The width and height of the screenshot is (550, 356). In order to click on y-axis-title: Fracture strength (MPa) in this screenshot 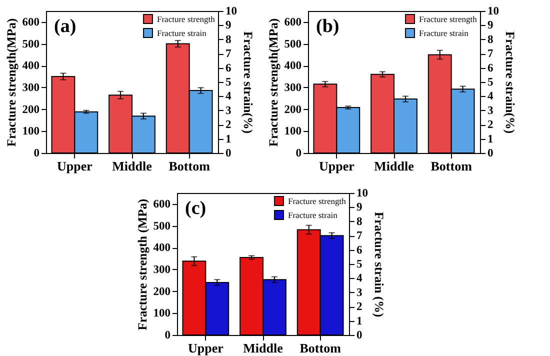, I will do `click(142, 264)`.